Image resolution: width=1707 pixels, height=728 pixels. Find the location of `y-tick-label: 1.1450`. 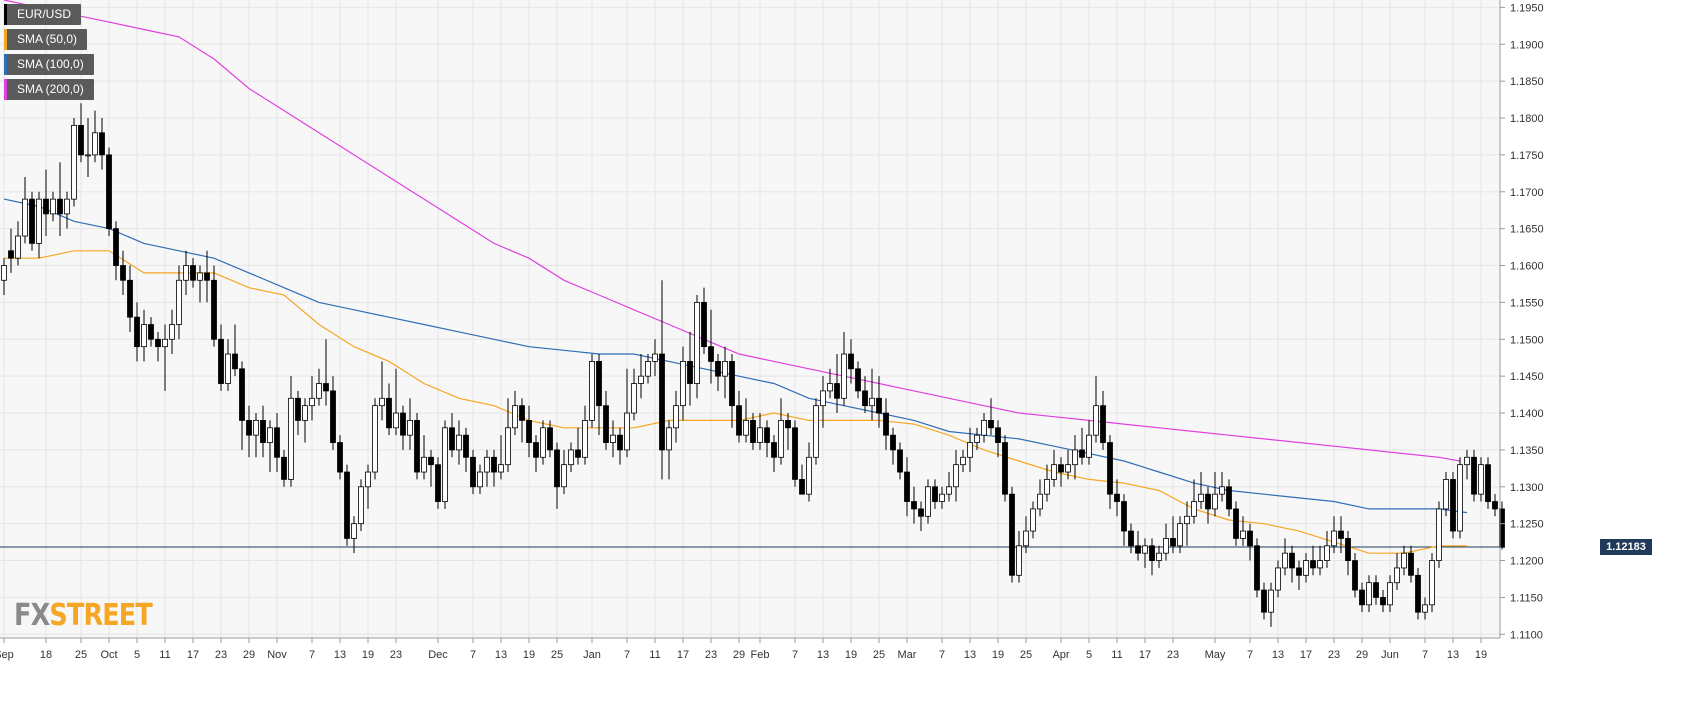

y-tick-label: 1.1450 is located at coordinates (1527, 377).